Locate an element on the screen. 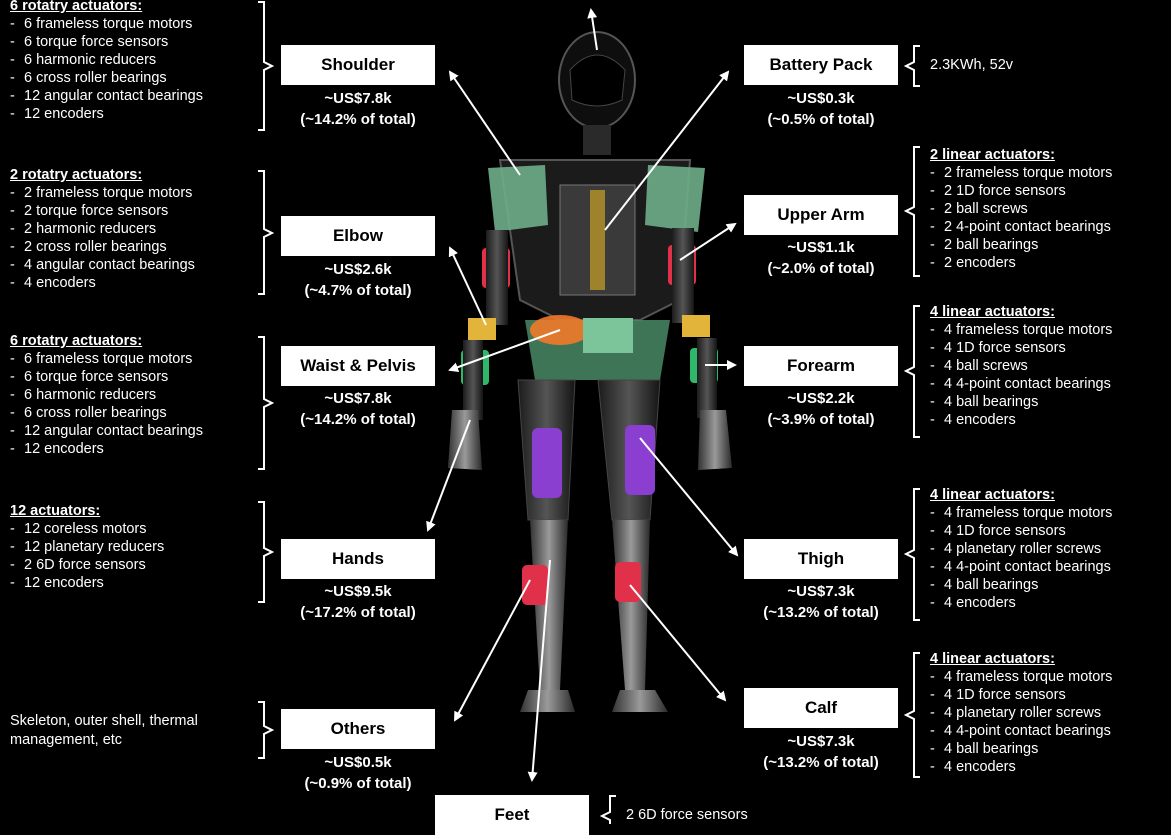 The image size is (1171, 835). hands-spec-item: 2 6D force sensors is located at coordinates (87, 565).